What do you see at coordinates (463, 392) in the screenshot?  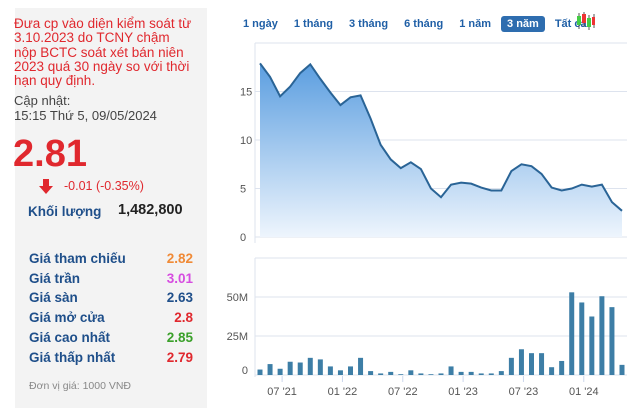 I see `x-tick-label: 01 '23` at bounding box center [463, 392].